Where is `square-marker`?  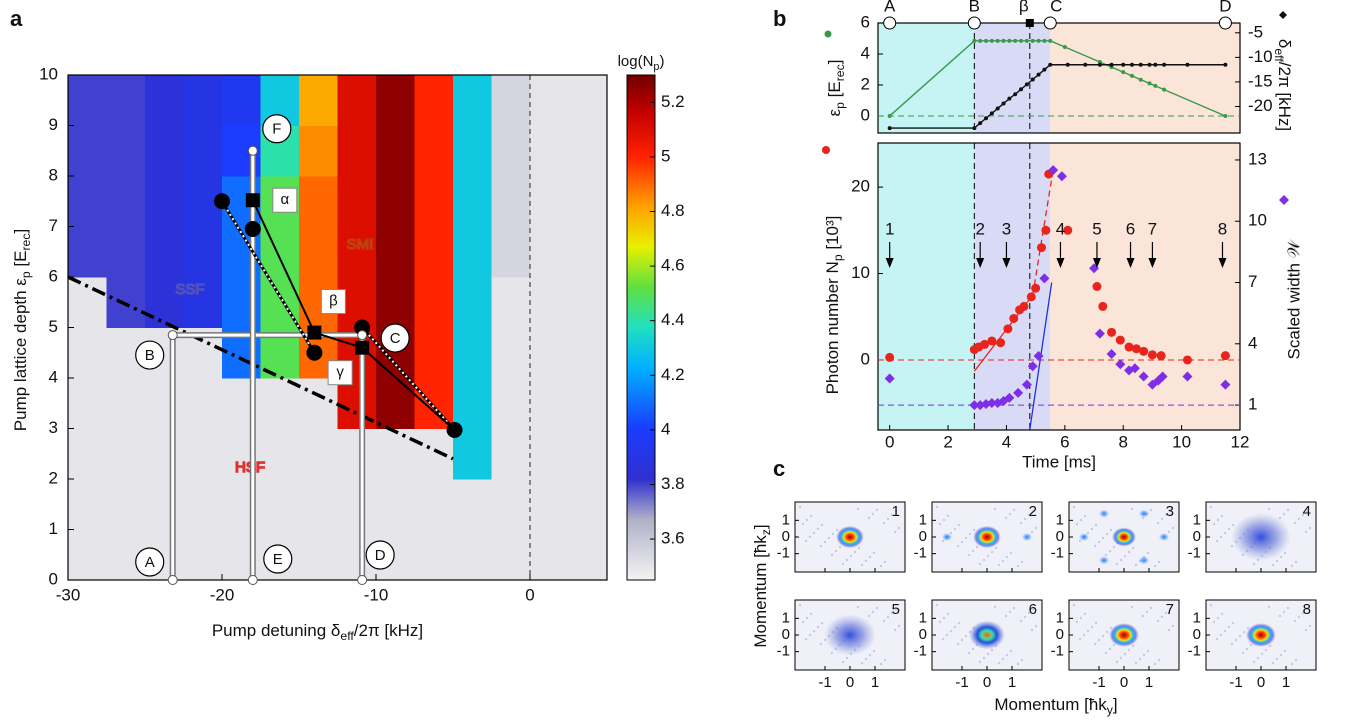 square-marker is located at coordinates (252, 200).